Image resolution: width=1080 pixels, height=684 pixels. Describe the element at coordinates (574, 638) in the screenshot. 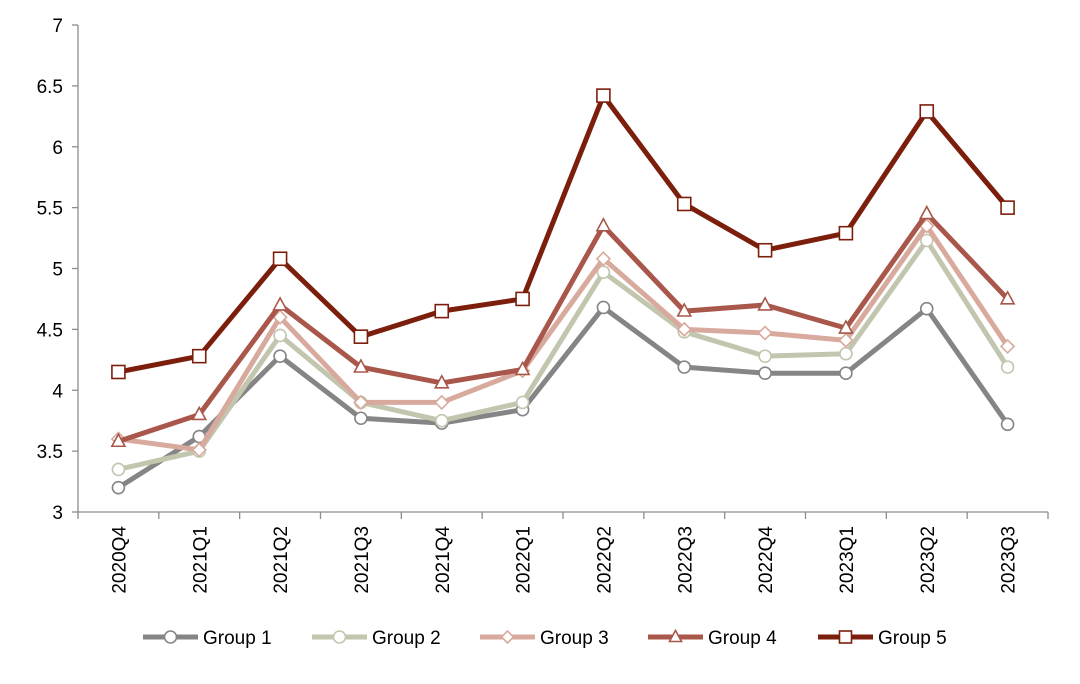

I see `legend-label: Group 3` at that location.